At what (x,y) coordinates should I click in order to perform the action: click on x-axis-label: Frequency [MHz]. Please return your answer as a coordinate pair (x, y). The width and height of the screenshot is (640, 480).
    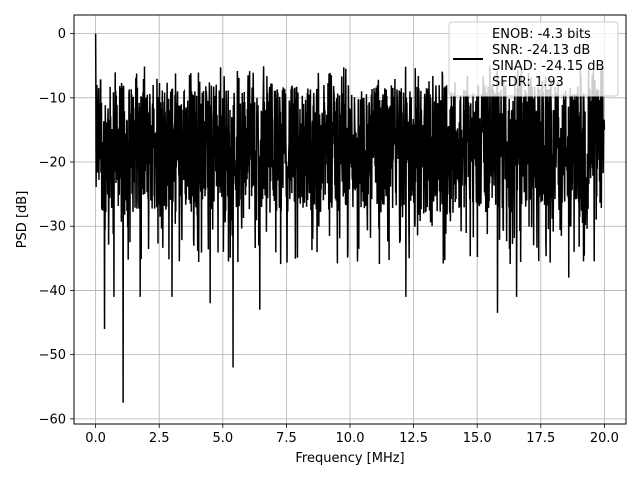
    Looking at the image, I should click on (349, 458).